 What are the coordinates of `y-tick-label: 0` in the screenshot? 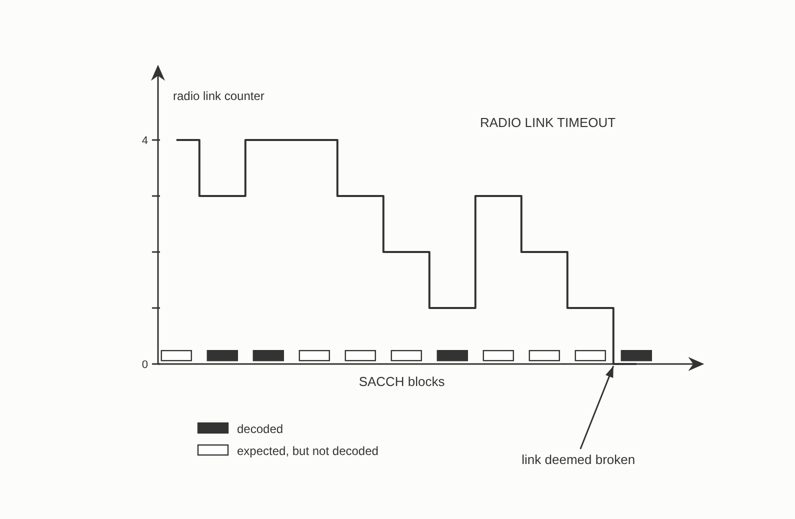 It's located at (145, 365).